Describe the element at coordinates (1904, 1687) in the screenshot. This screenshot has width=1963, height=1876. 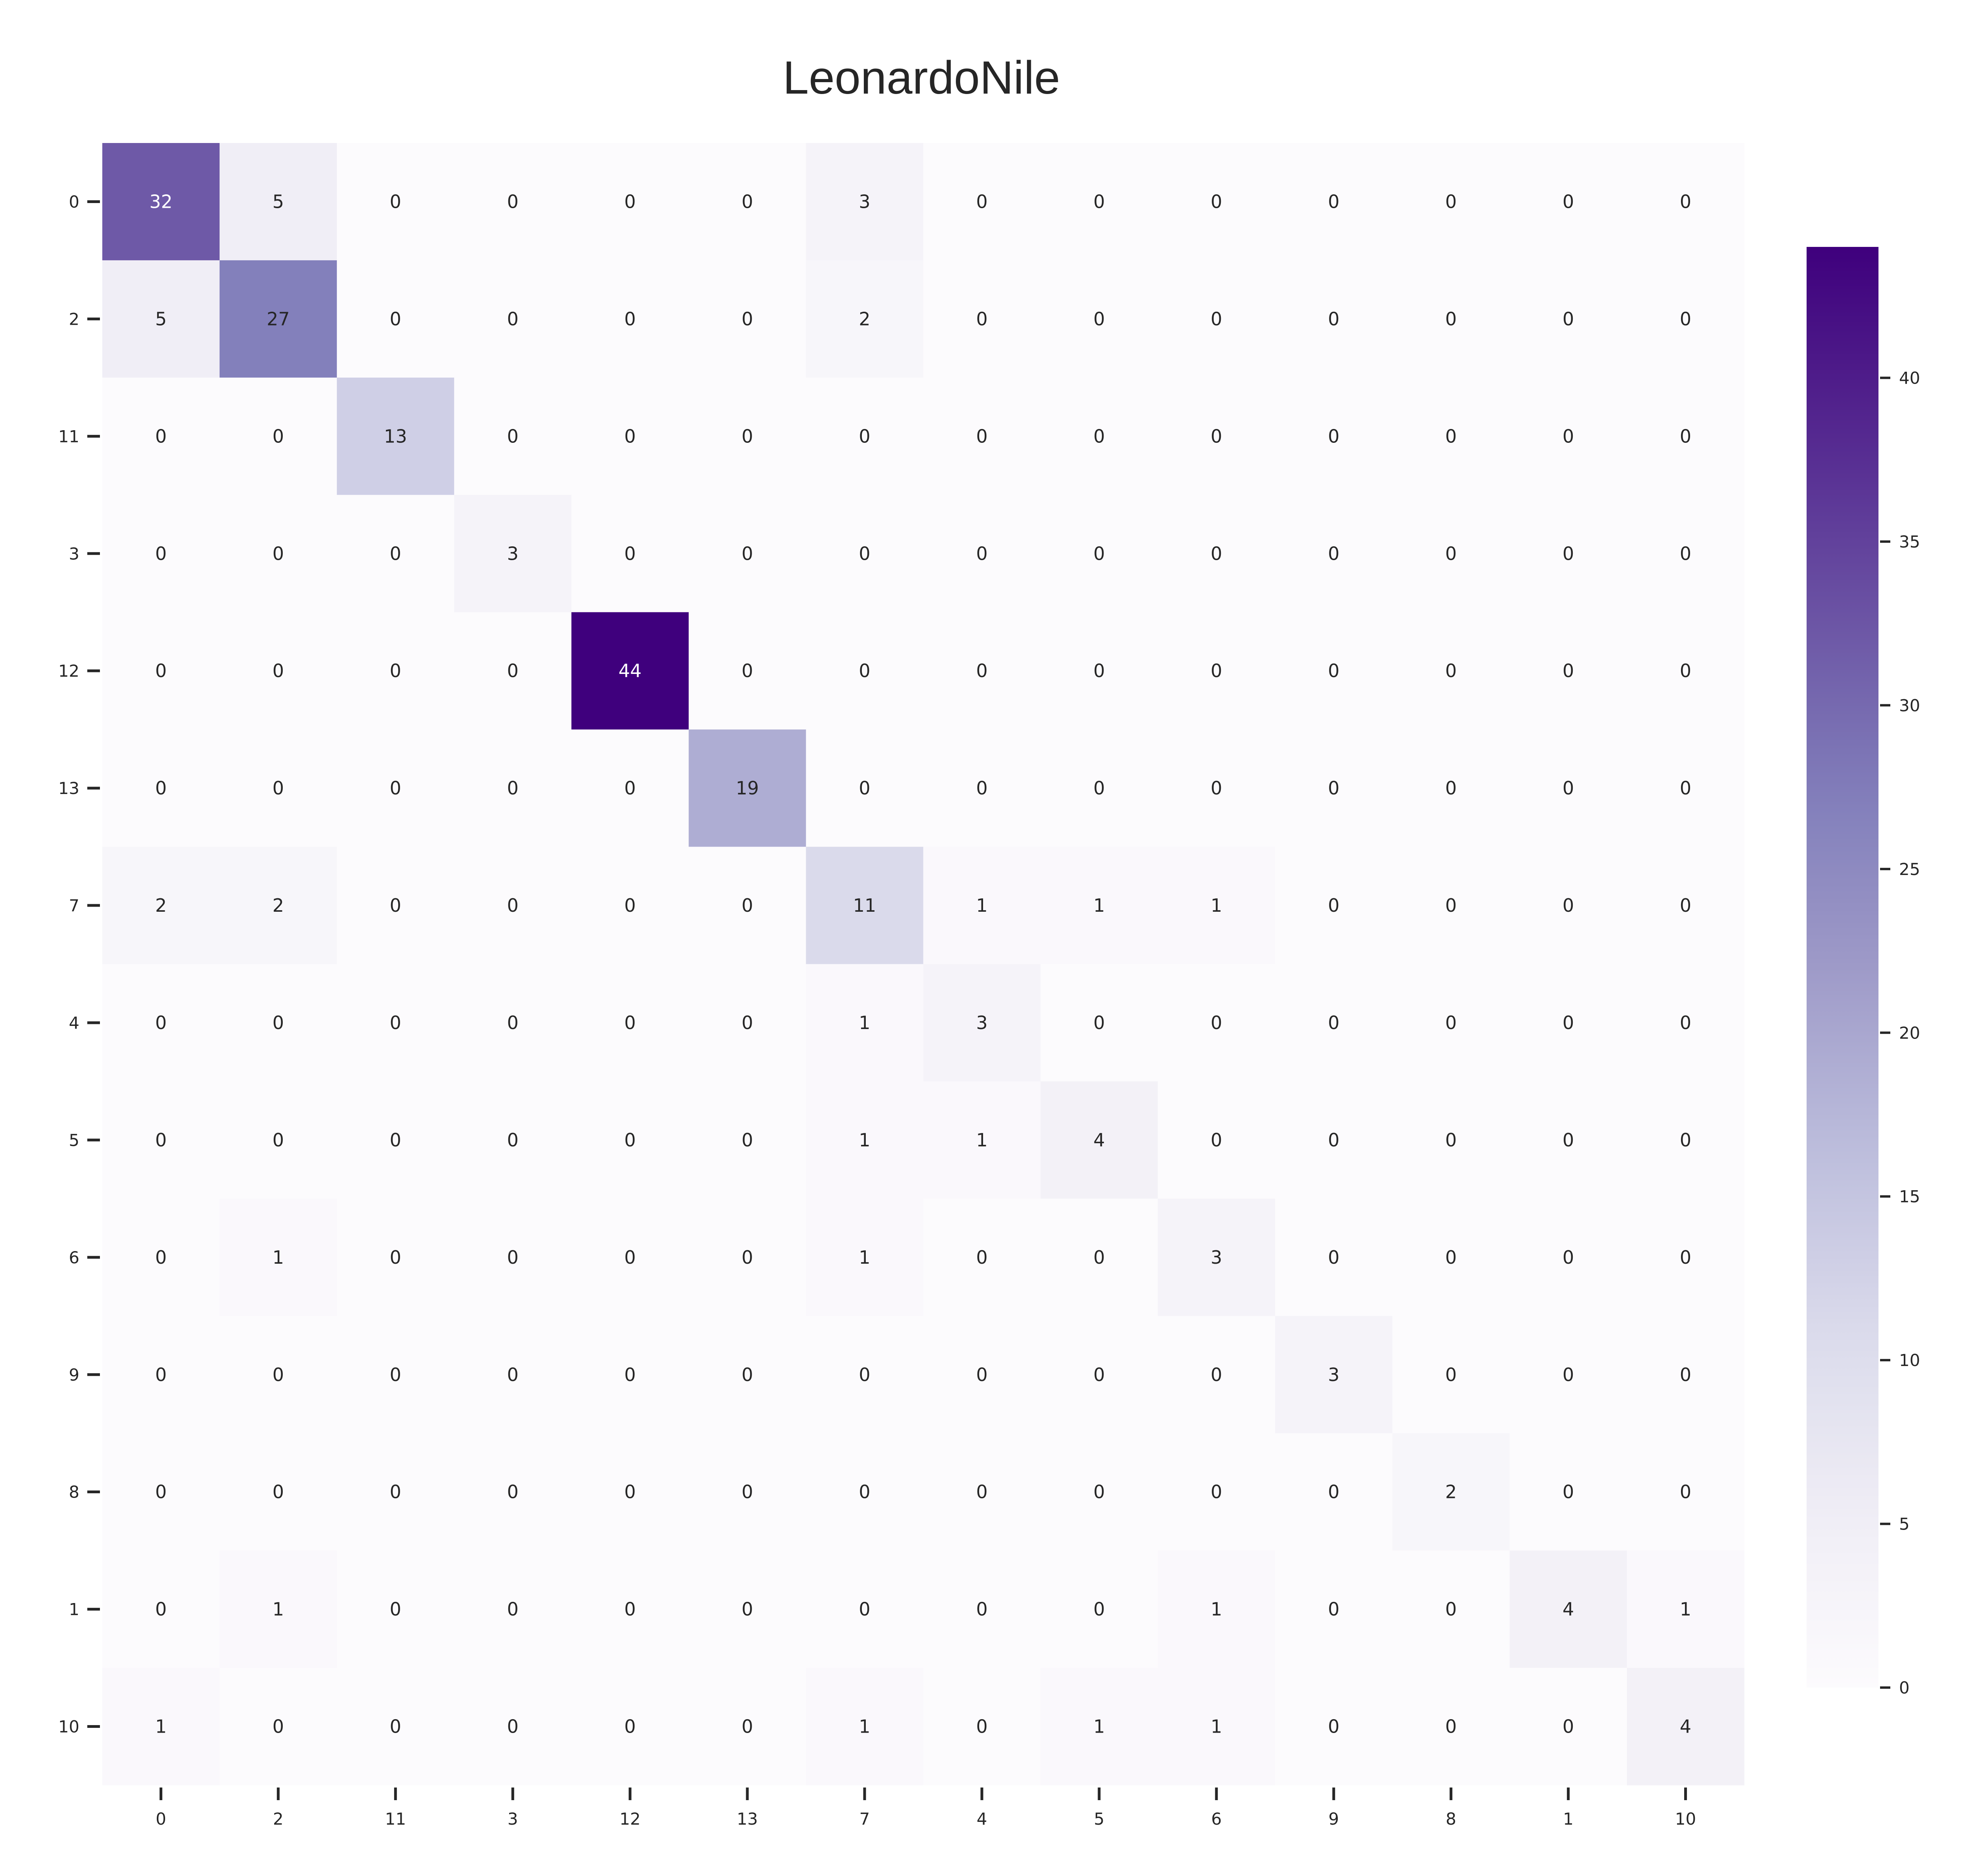
I see `colorbar-tick-label: 0` at that location.